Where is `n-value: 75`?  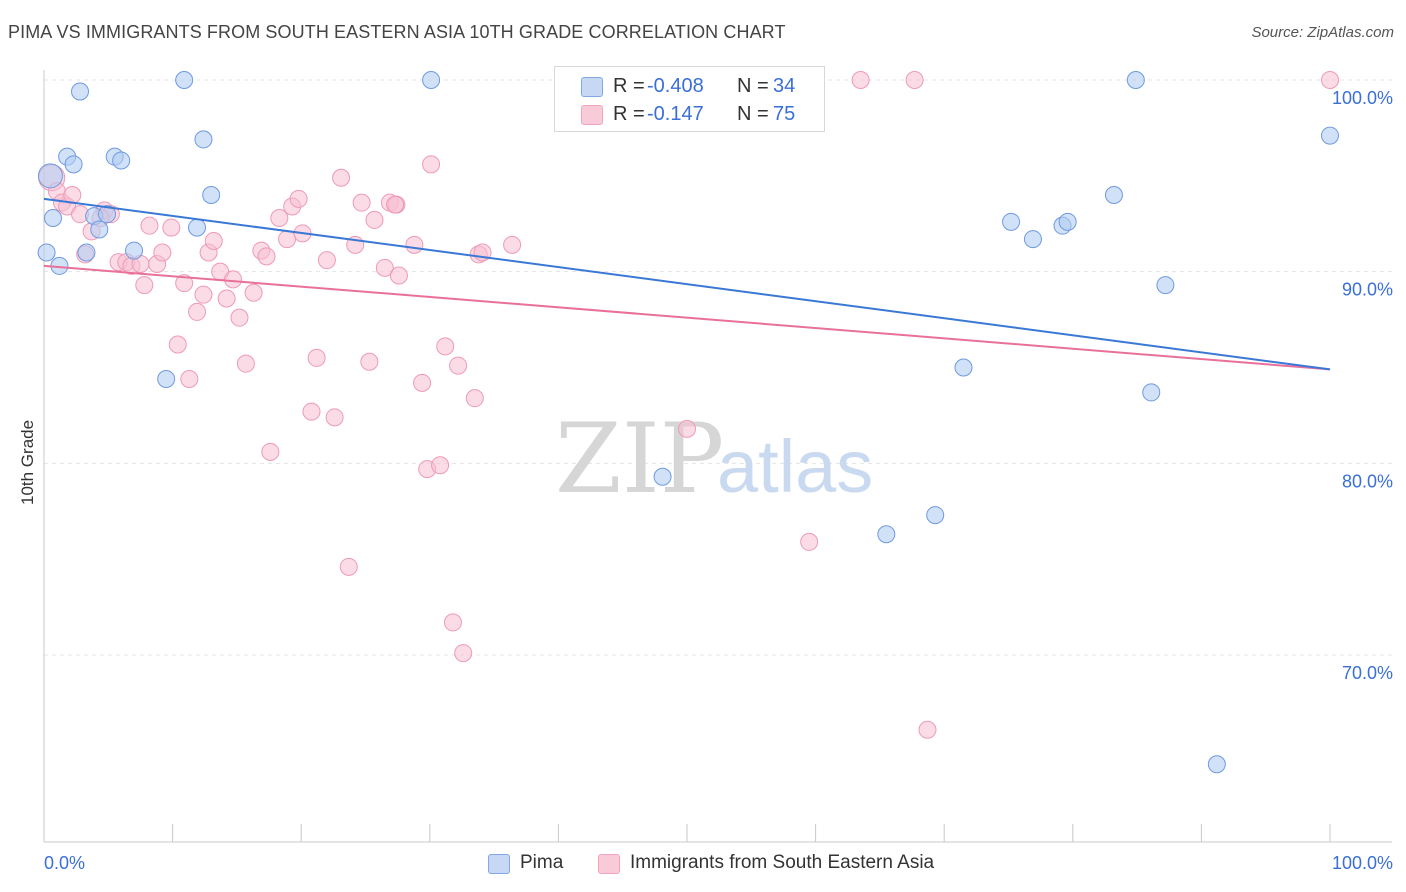 n-value: 75 is located at coordinates (784, 114).